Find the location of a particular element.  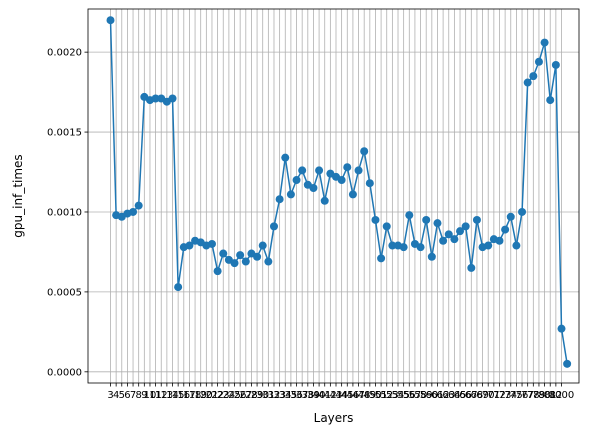

x-tick-label: 77 is located at coordinates (527, 395).